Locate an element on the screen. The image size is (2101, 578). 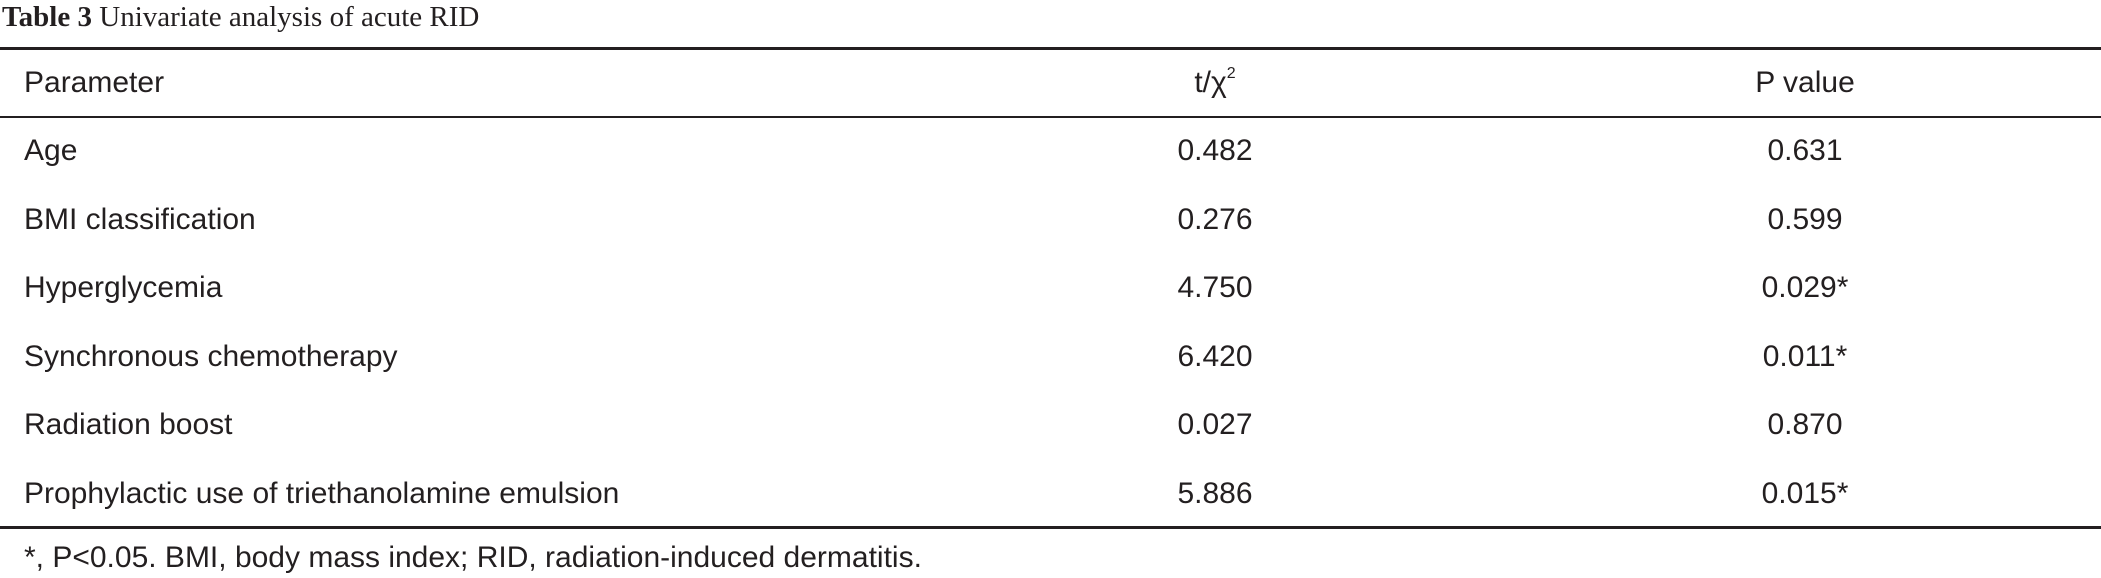
table-cell: Hyperglycemia is located at coordinates (123, 288).